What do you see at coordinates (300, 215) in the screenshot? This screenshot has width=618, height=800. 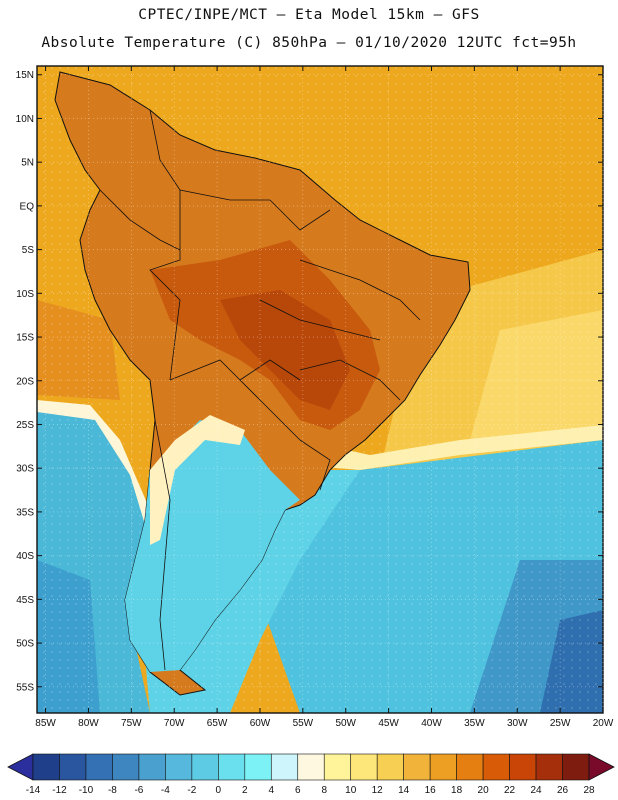 I see `border-guianas` at bounding box center [300, 215].